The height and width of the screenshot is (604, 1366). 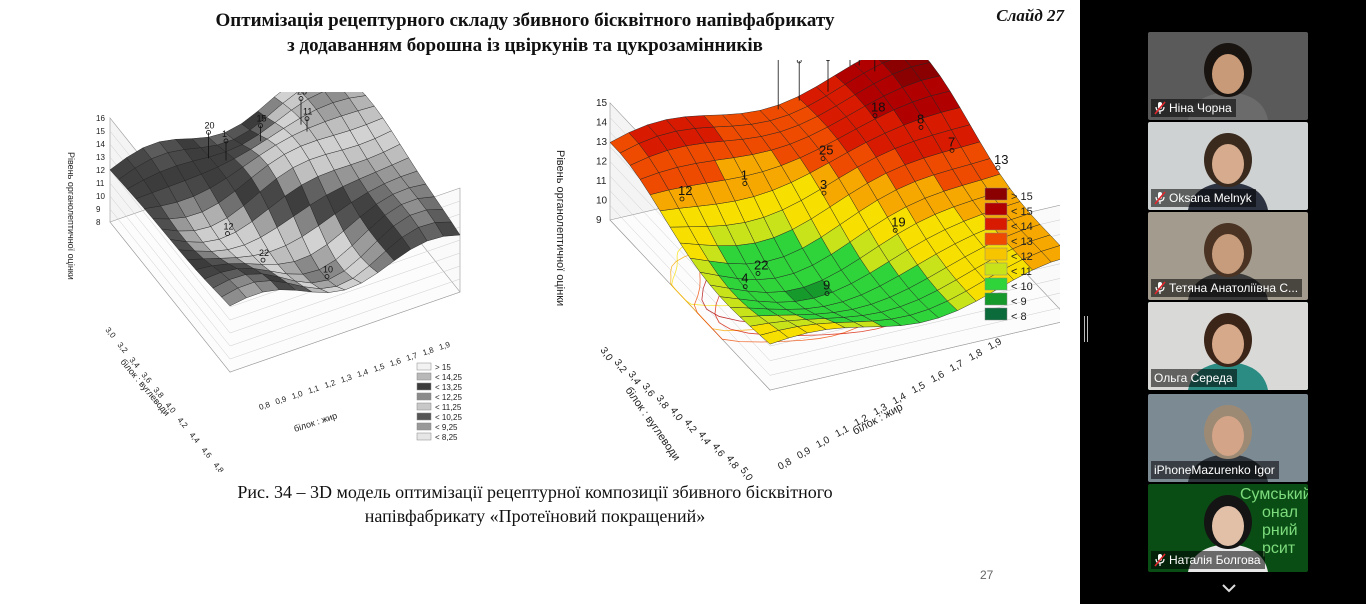 What do you see at coordinates (606, 354) in the screenshot?
I see `x-tick-label: 3,0` at bounding box center [606, 354].